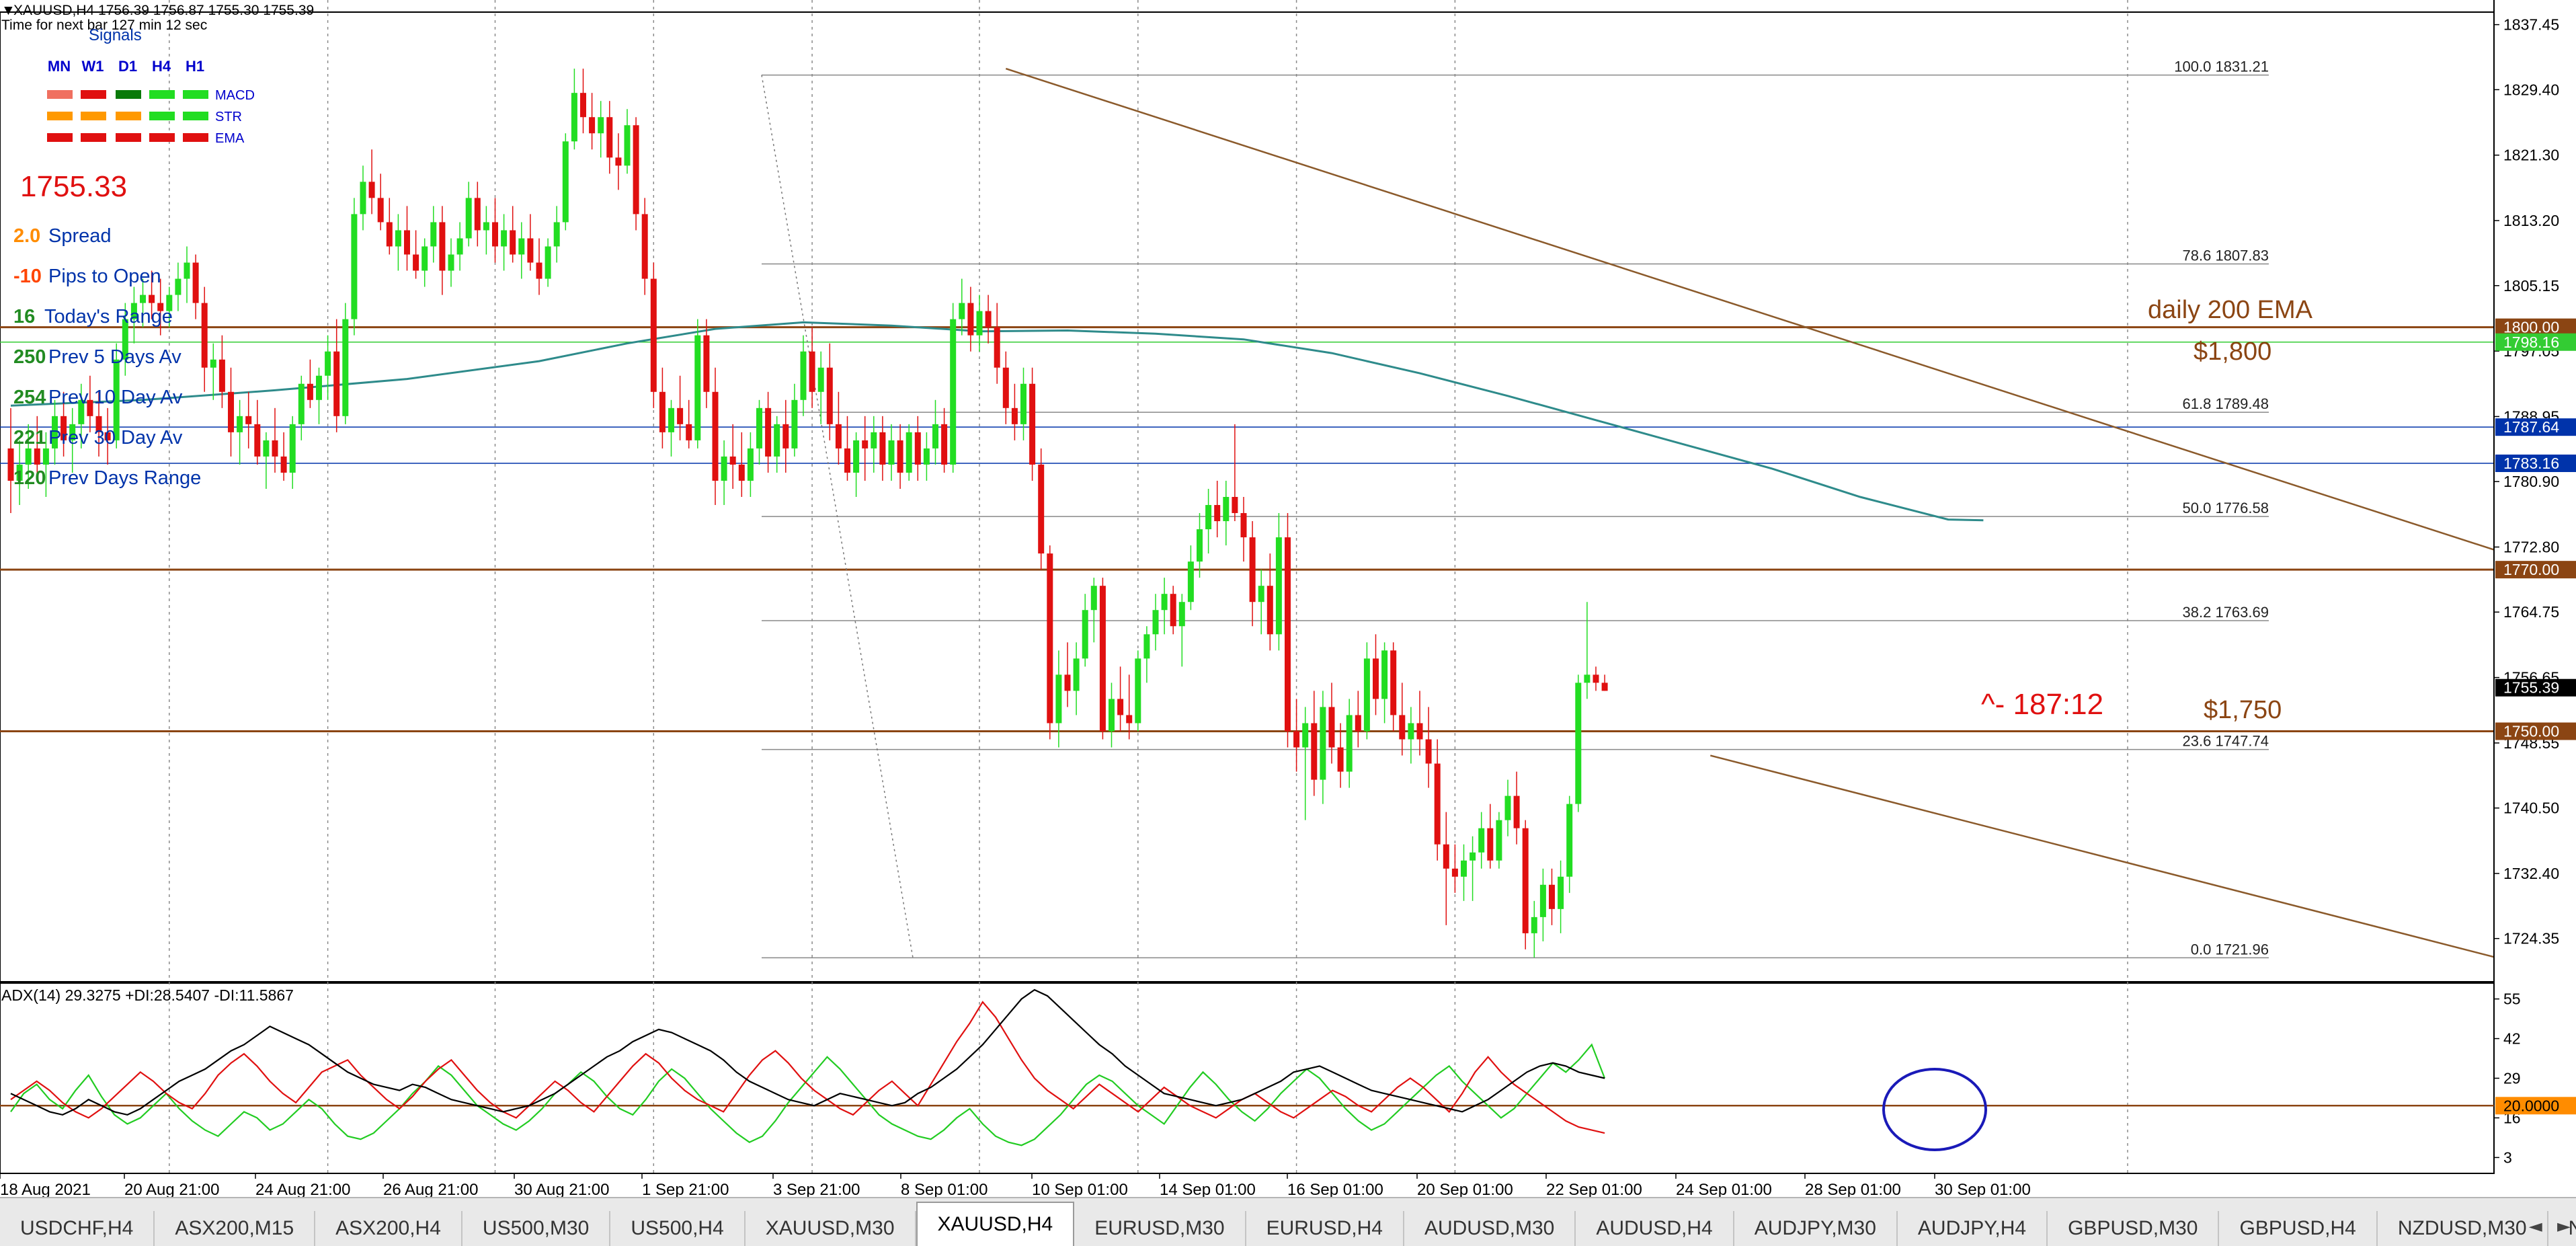  Describe the element at coordinates (2535, 1227) in the screenshot. I see `scroll-left-icon: ◄` at that location.